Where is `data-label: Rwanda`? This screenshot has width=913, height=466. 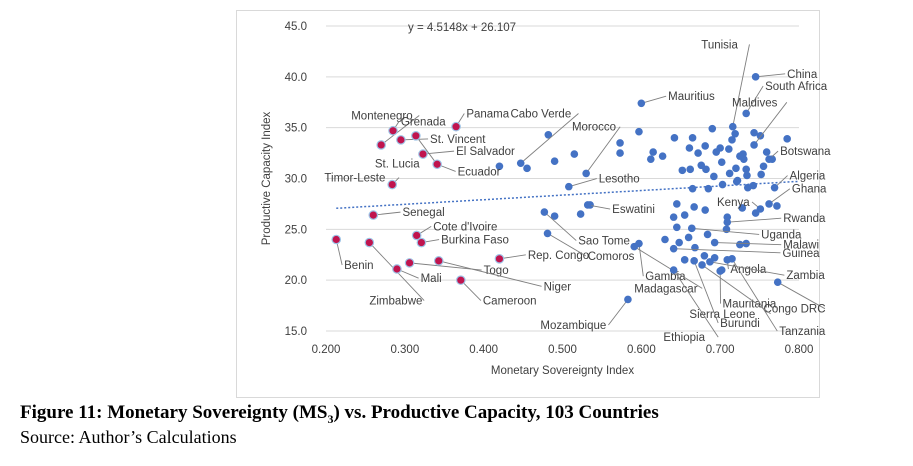 data-label: Rwanda is located at coordinates (804, 219).